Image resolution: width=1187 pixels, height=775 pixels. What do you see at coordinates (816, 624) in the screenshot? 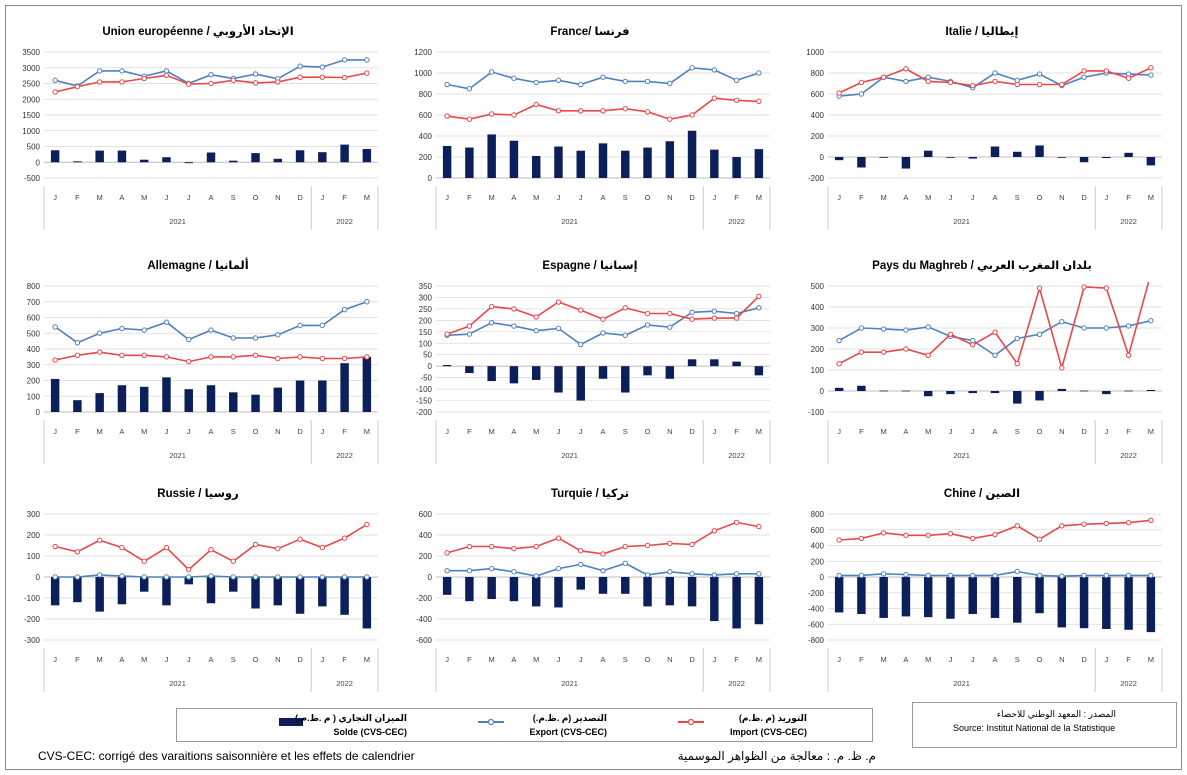
I see `y-tick-label: -600` at bounding box center [816, 624].